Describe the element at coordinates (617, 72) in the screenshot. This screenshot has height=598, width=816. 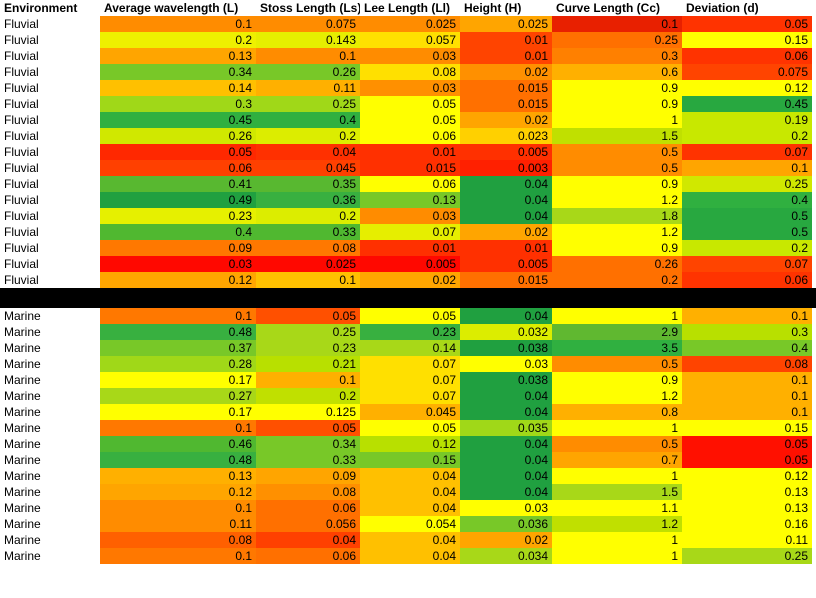
I see `value-cell: 0.6` at that location.